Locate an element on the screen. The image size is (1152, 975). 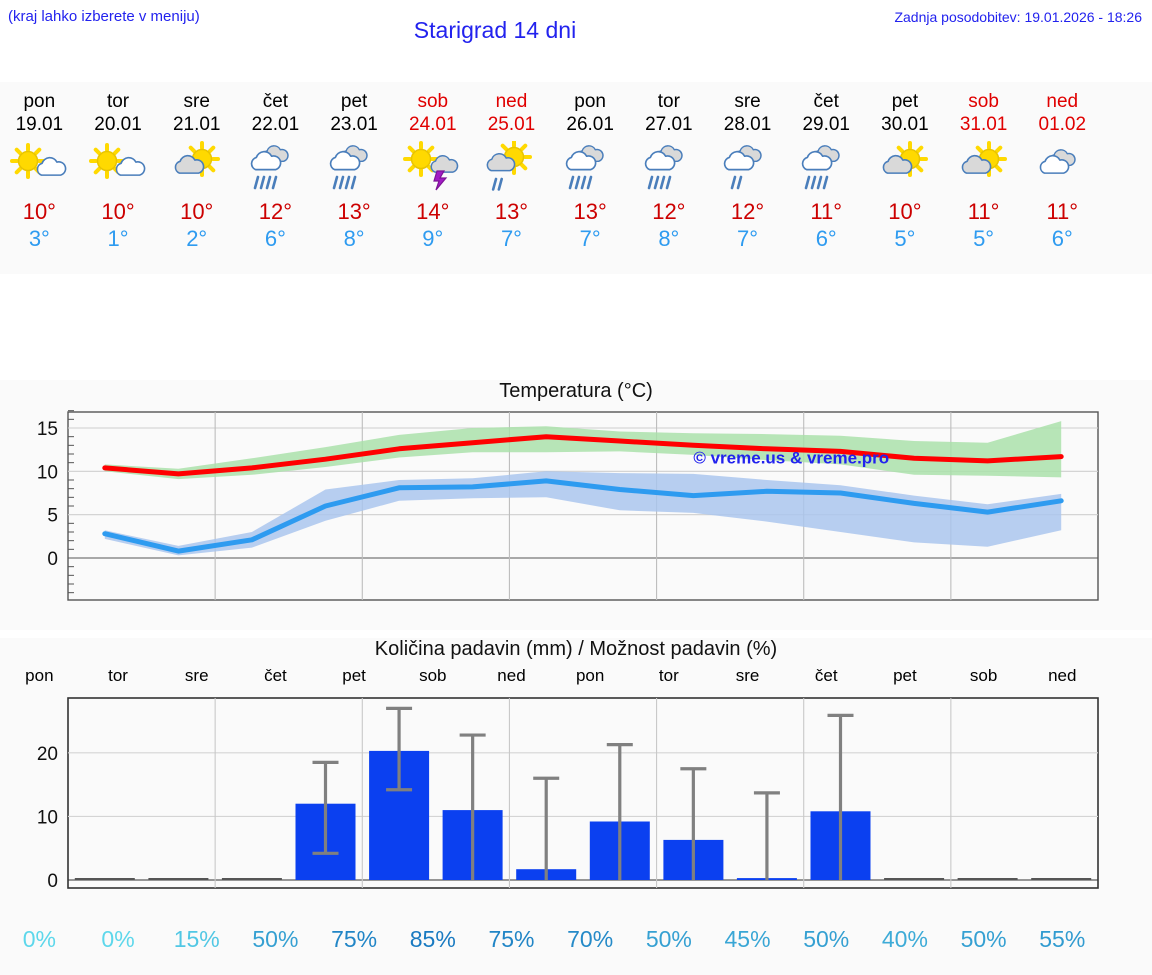
day-min-temp: 2° is located at coordinates (197, 238).